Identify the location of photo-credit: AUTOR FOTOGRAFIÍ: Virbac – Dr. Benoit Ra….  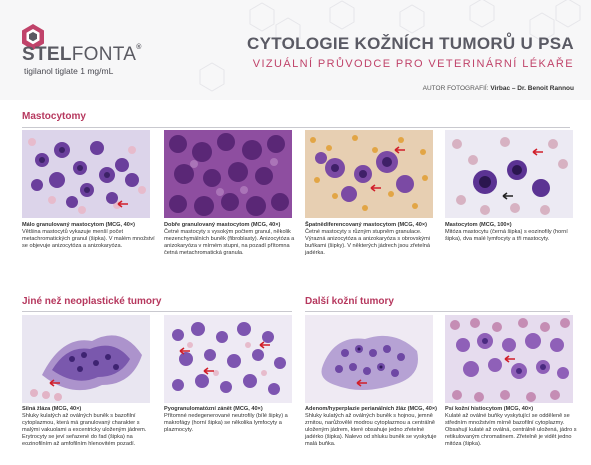
(498, 88).